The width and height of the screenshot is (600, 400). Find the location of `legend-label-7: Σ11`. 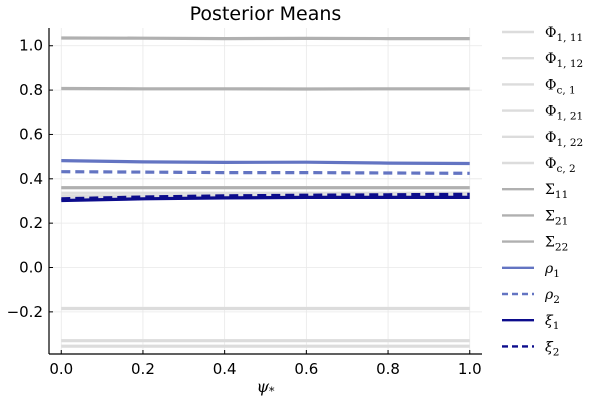

legend-label-7: Σ11 is located at coordinates (556, 191).